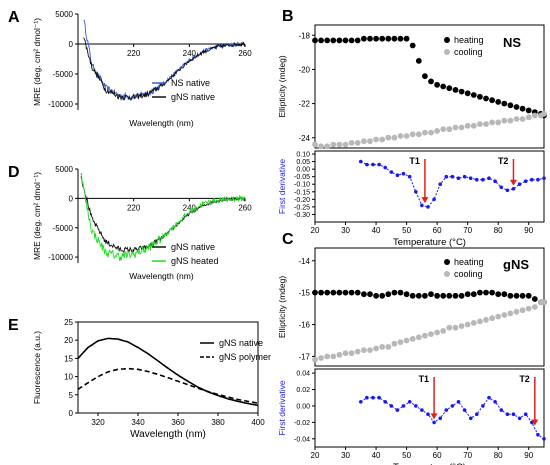 The height and width of the screenshot is (465, 550). What do you see at coordinates (376, 230) in the screenshot?
I see `x-tick-label: 40` at bounding box center [376, 230].